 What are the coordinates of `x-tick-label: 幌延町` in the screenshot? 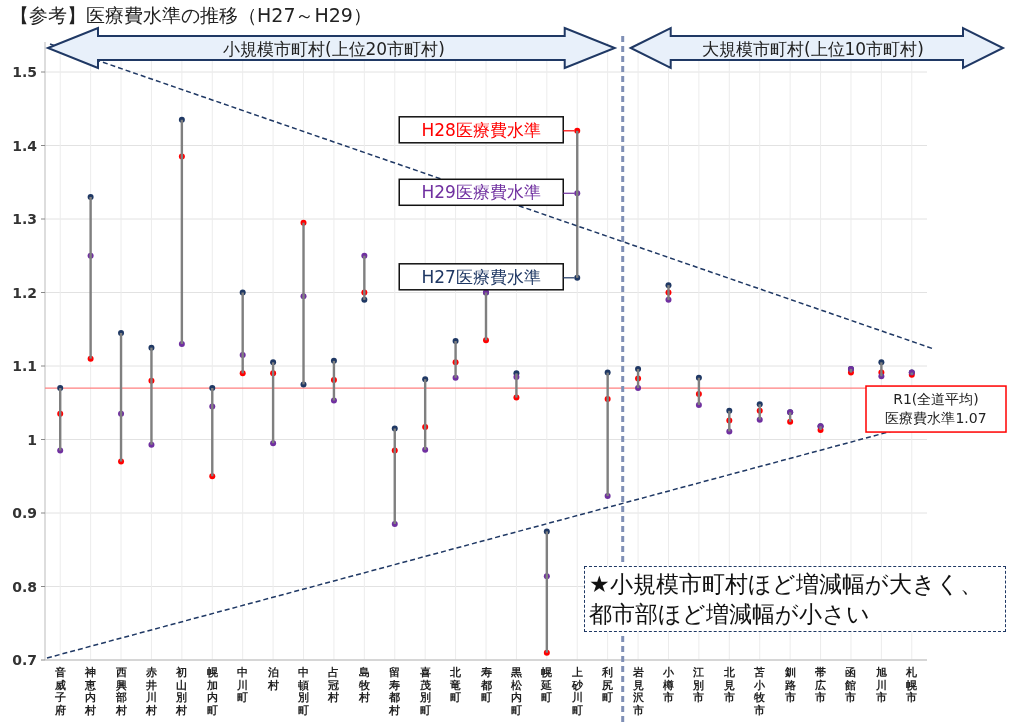 It's located at (547, 684).